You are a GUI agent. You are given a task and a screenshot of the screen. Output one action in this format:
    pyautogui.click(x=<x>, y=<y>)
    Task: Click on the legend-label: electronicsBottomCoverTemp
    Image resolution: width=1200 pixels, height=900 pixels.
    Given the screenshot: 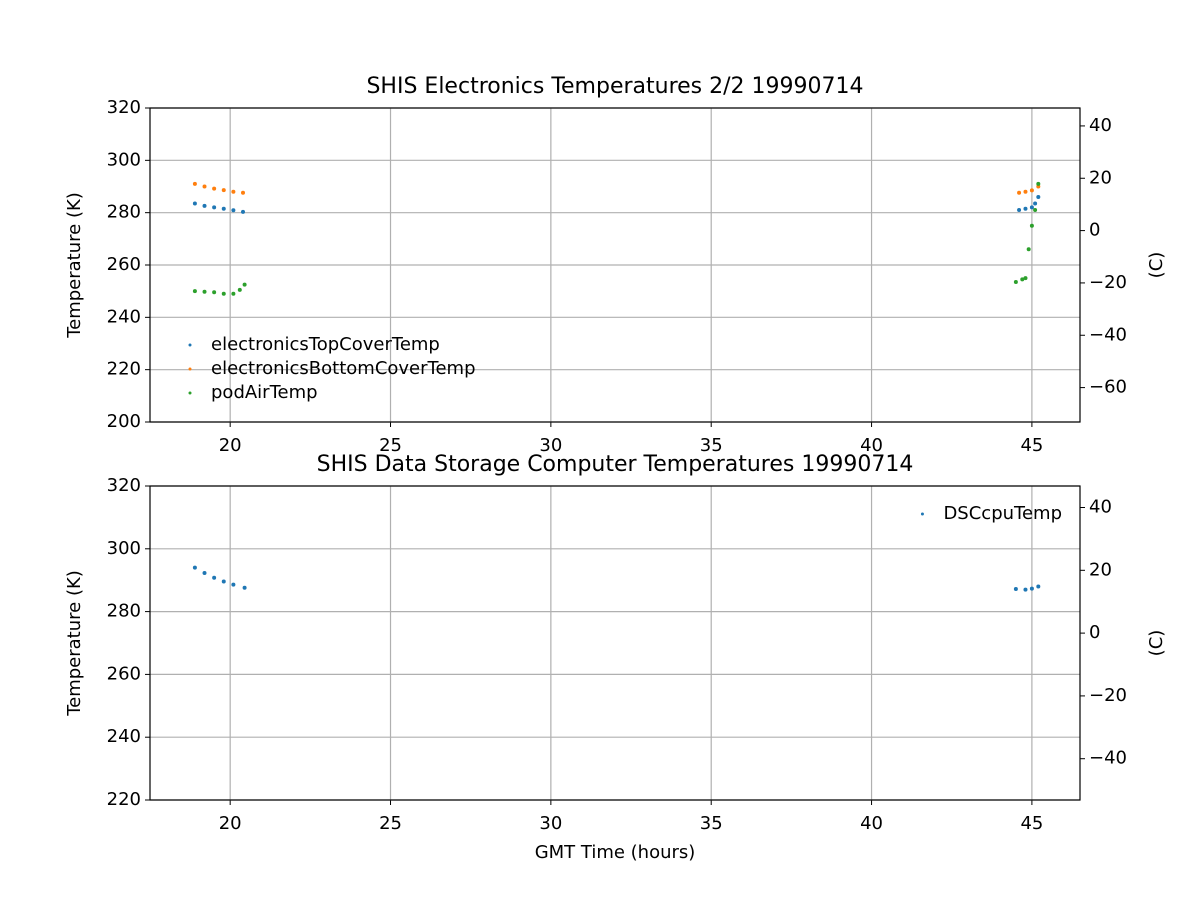 What is the action you would take?
    pyautogui.click(x=343, y=368)
    